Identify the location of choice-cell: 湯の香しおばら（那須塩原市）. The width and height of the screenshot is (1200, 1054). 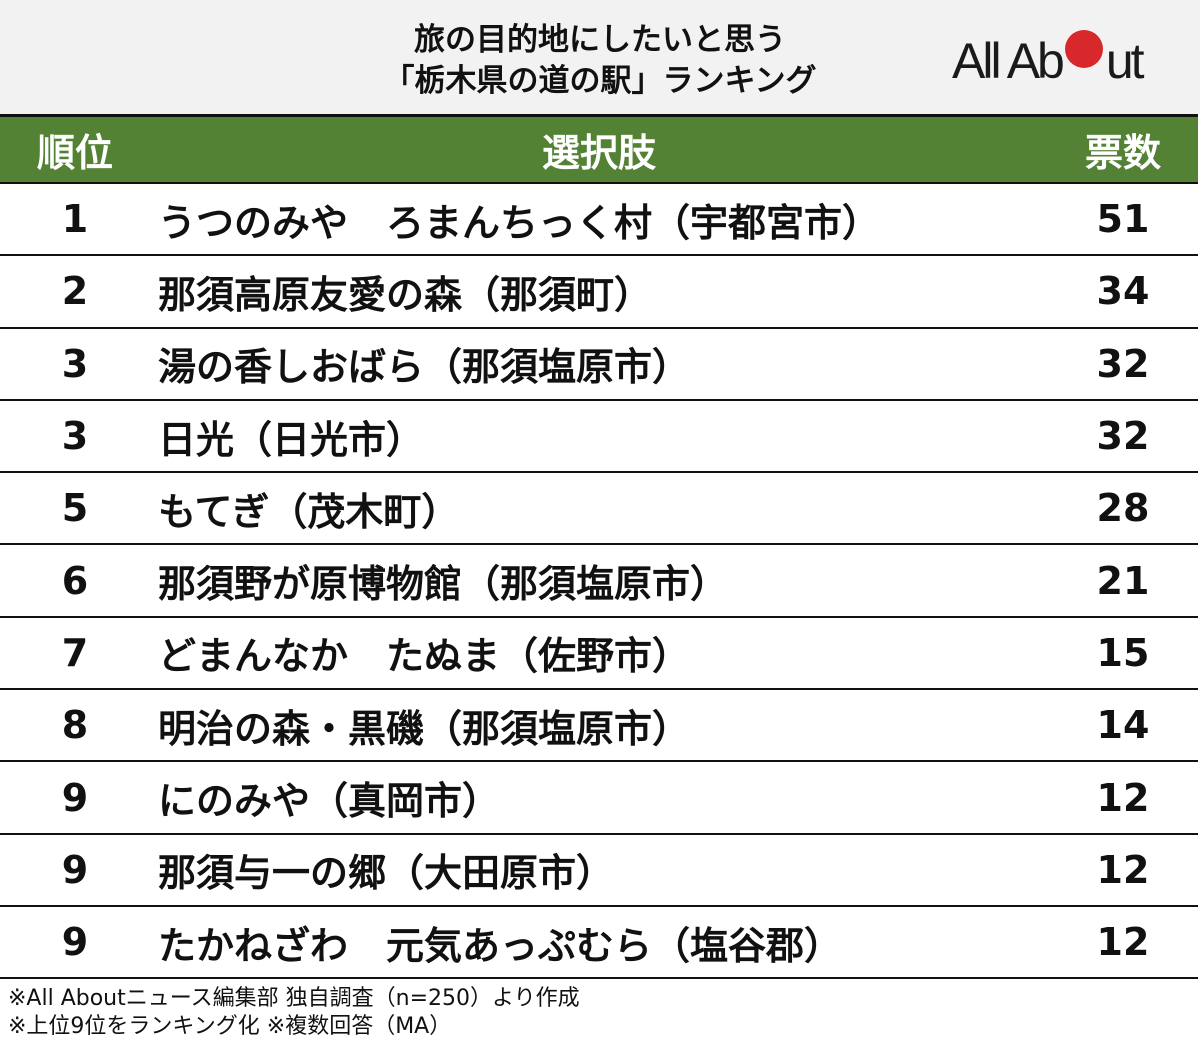
(424, 367).